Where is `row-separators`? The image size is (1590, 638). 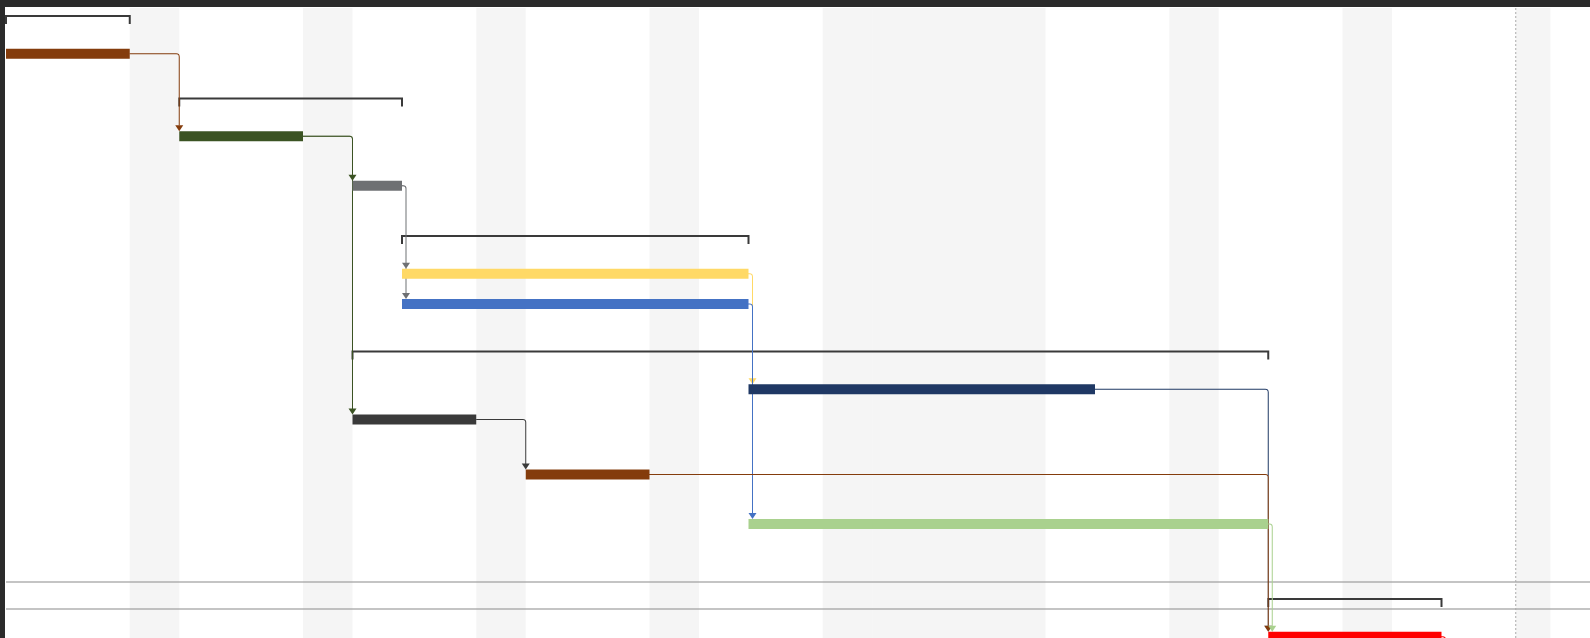
row-separators is located at coordinates (798, 595).